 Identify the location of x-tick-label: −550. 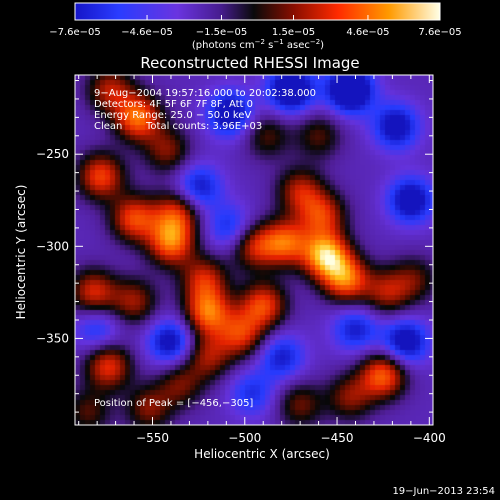
(152, 438).